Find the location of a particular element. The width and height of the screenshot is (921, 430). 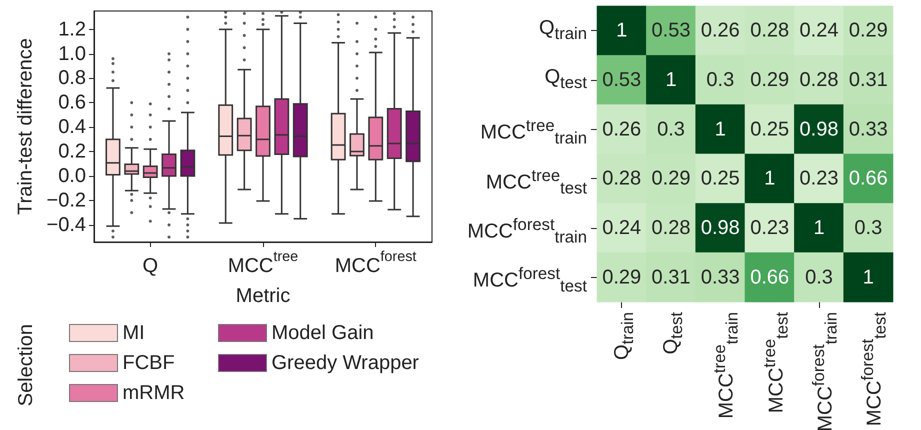

legend-title: Selection is located at coordinates (26, 365).